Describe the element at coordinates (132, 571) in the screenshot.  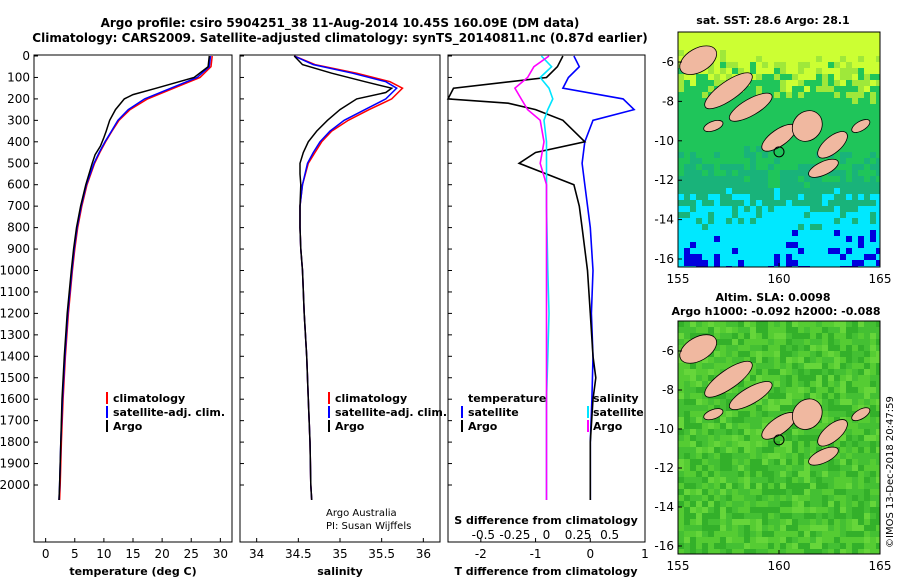
I see `temperature-axis-label: temperature (deg C)` at that location.